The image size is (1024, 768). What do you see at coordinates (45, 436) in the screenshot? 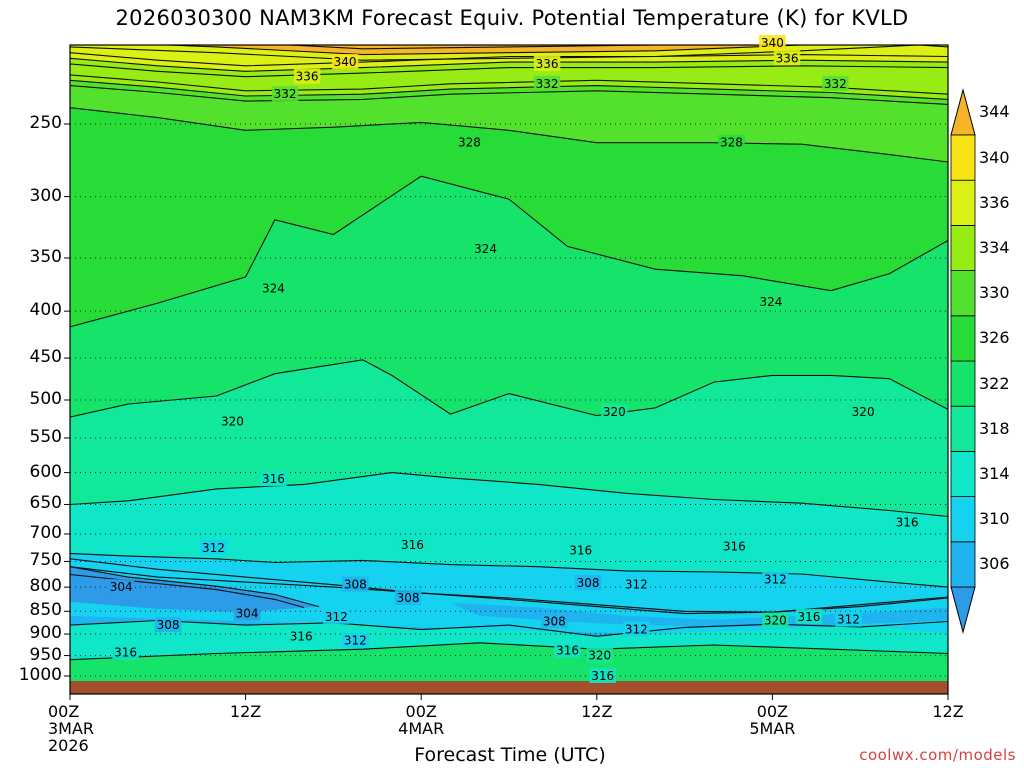
I see `ytick-label-550: 550` at bounding box center [45, 436].